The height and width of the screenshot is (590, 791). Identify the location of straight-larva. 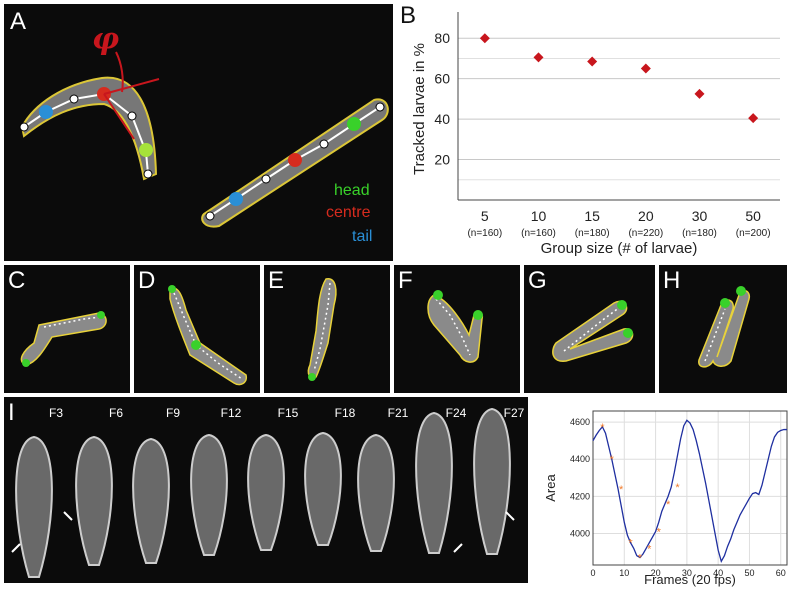
(295, 163).